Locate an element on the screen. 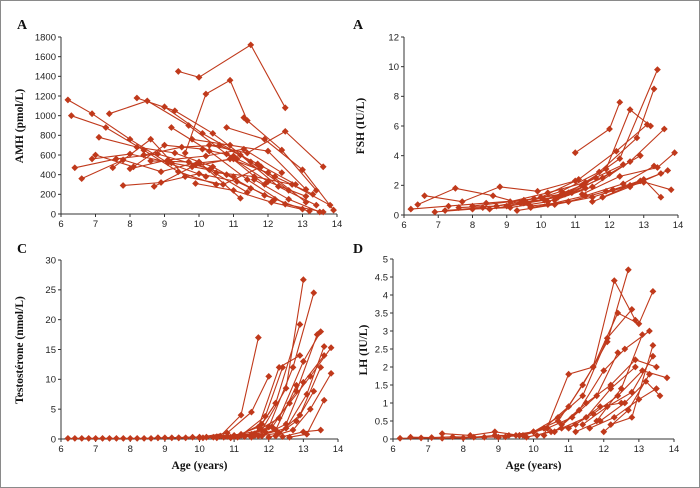 The image size is (700, 488). x-tick-label: 14 is located at coordinates (337, 224).